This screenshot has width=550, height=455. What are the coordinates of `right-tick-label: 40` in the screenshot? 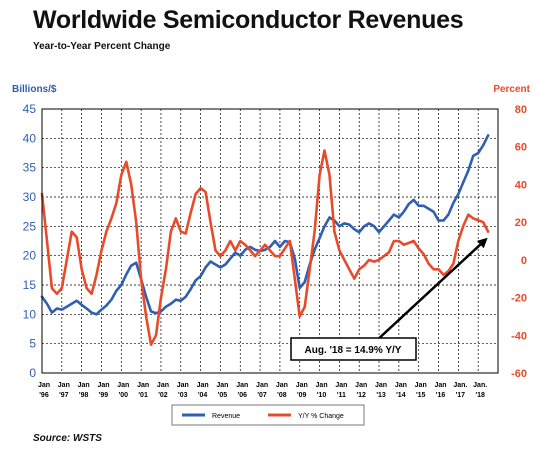 It's located at (521, 185).